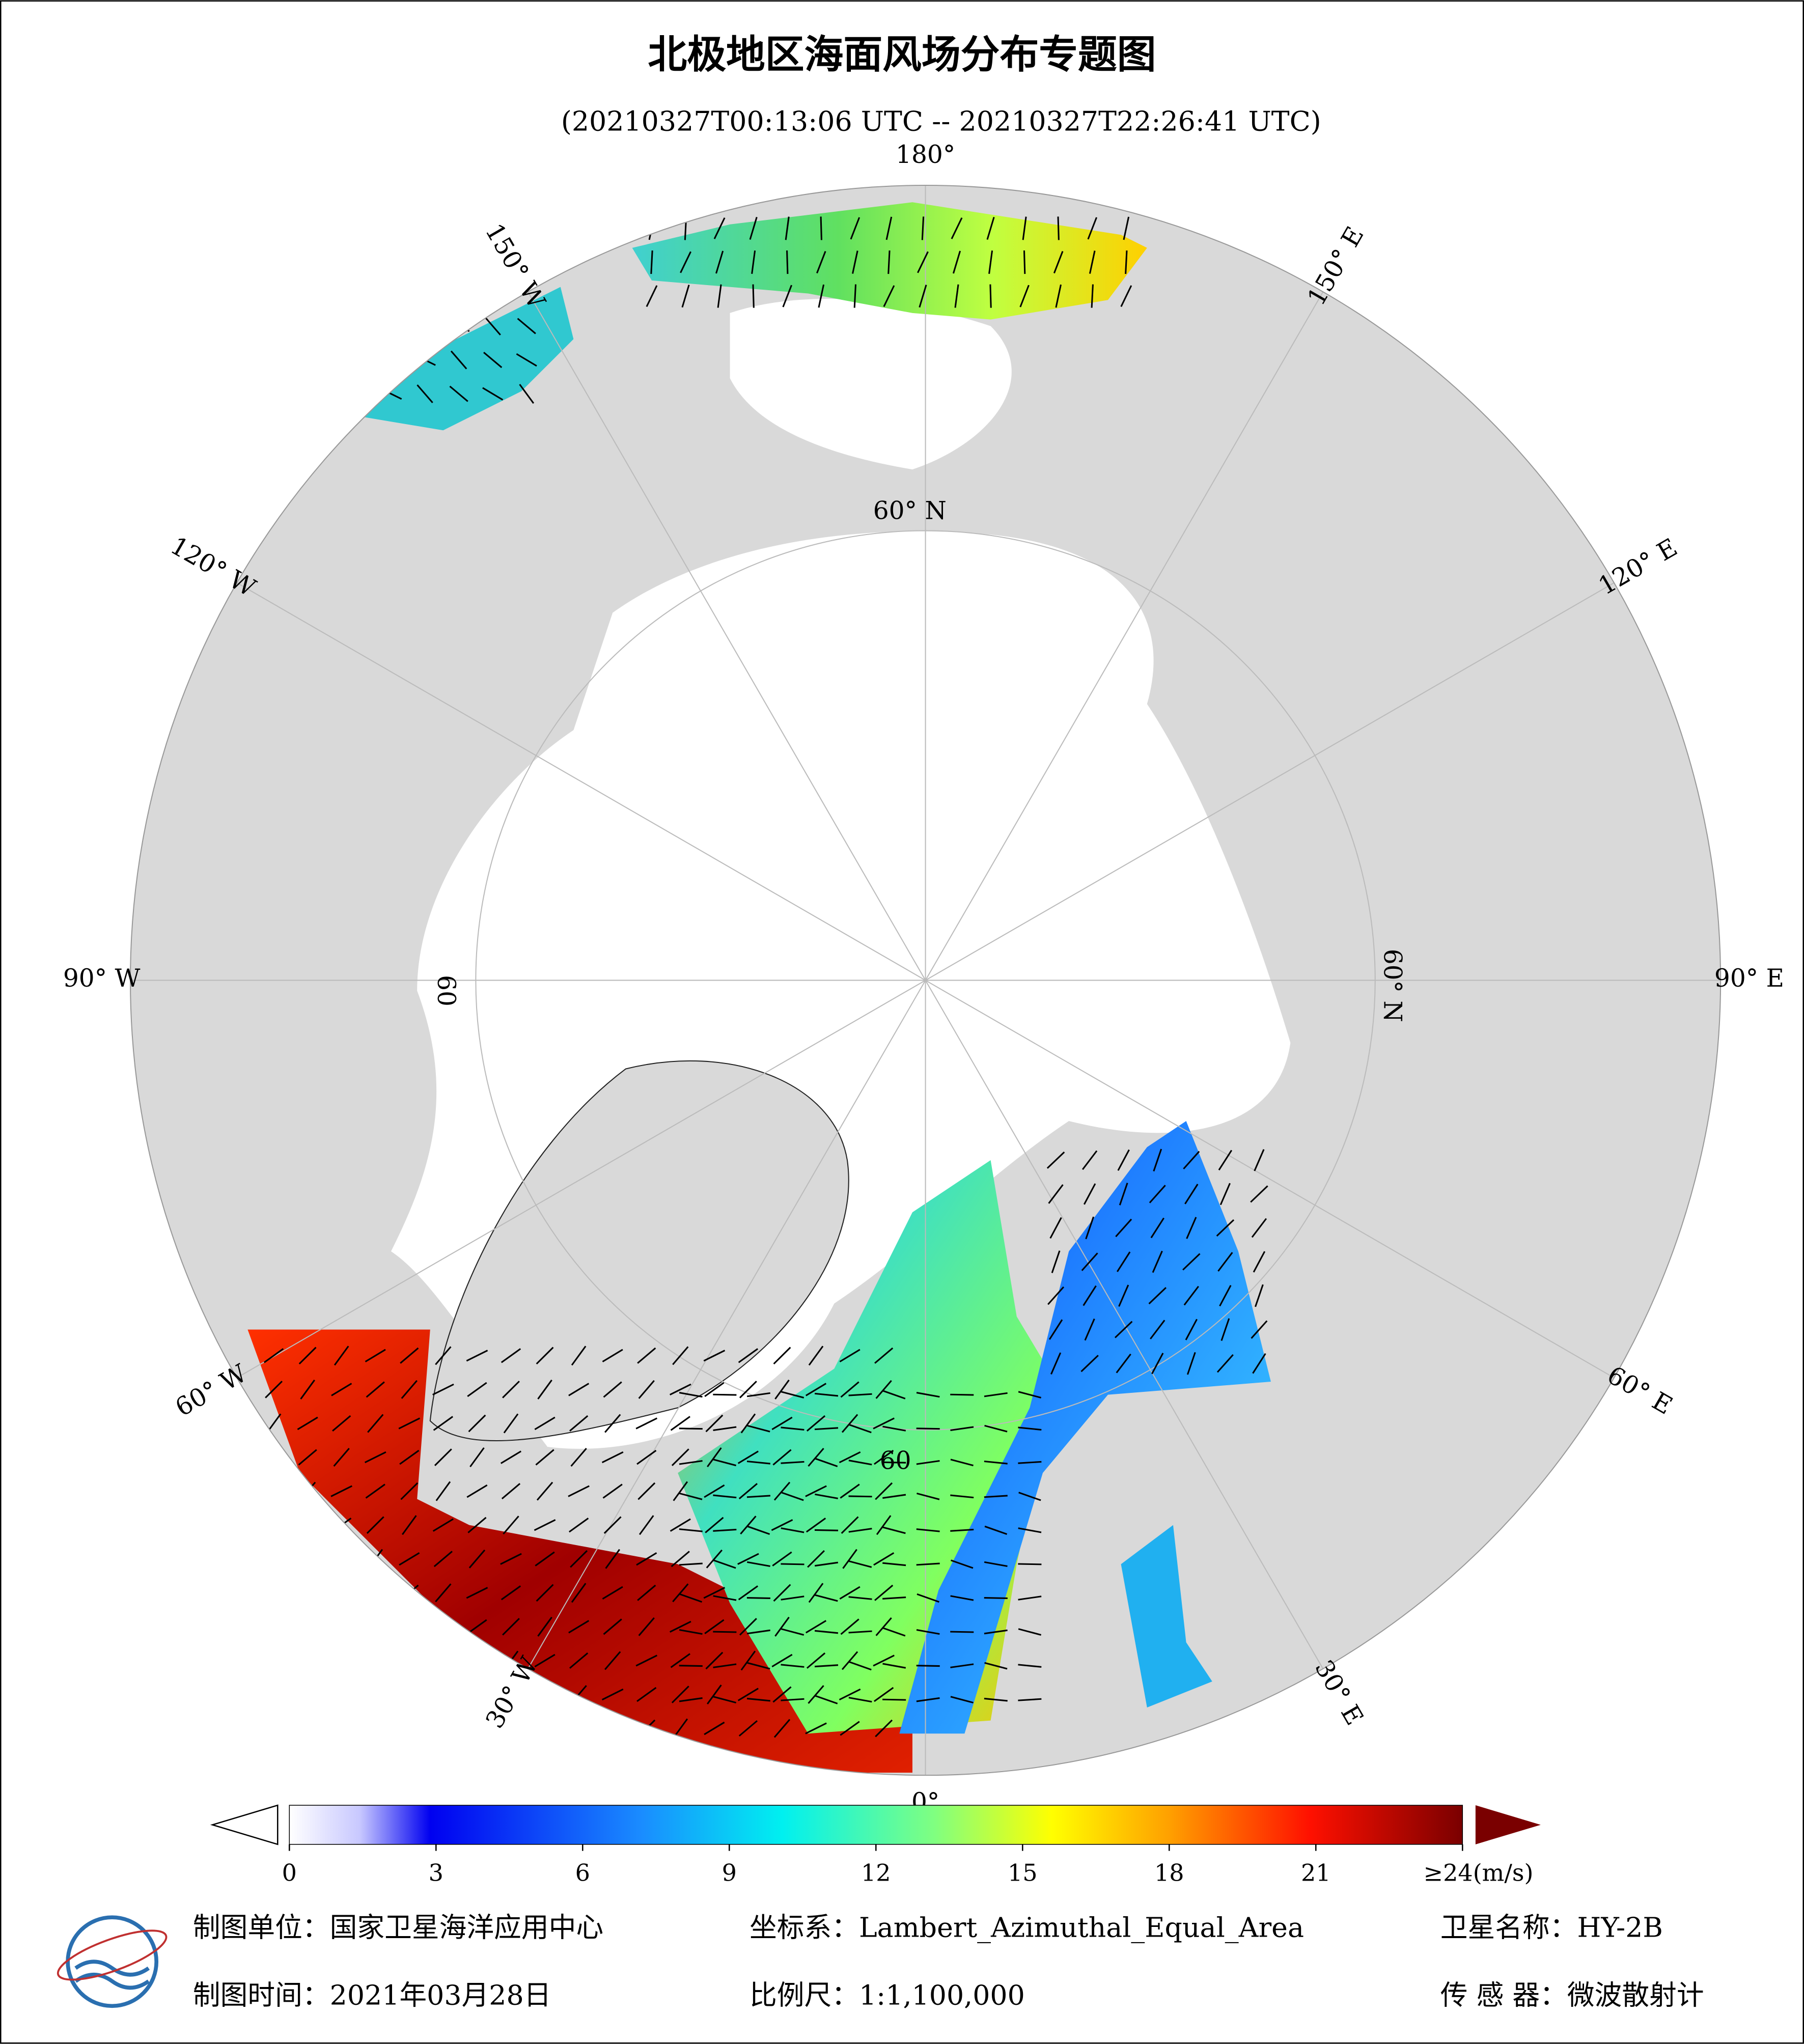 The width and height of the screenshot is (1804, 2044). What do you see at coordinates (876, 1873) in the screenshot?
I see `colorbar-tick-label: 12` at bounding box center [876, 1873].